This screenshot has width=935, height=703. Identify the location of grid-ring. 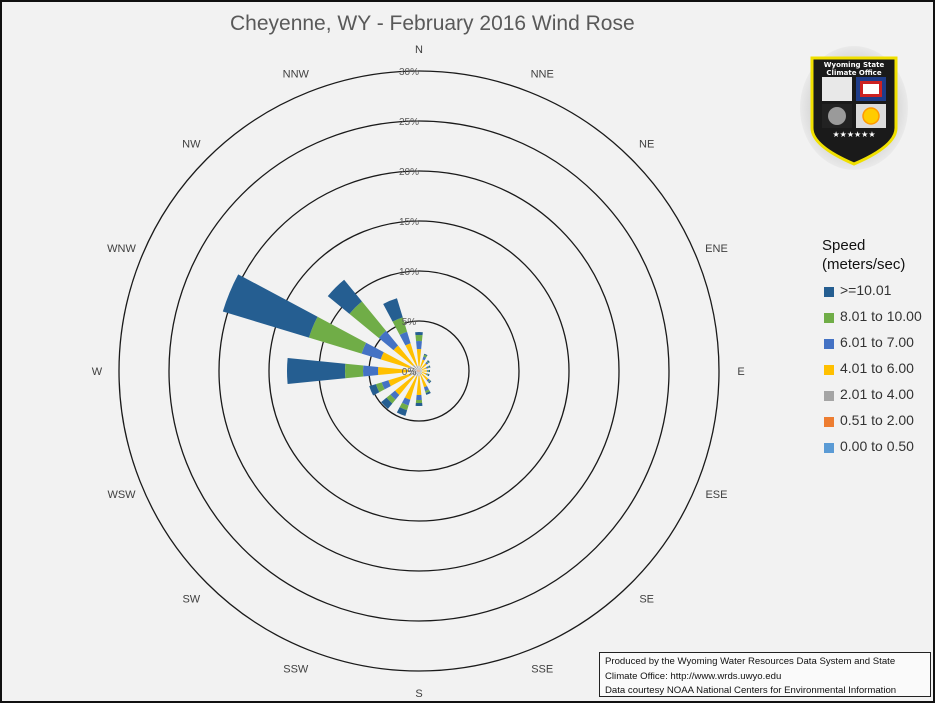
(419, 371).